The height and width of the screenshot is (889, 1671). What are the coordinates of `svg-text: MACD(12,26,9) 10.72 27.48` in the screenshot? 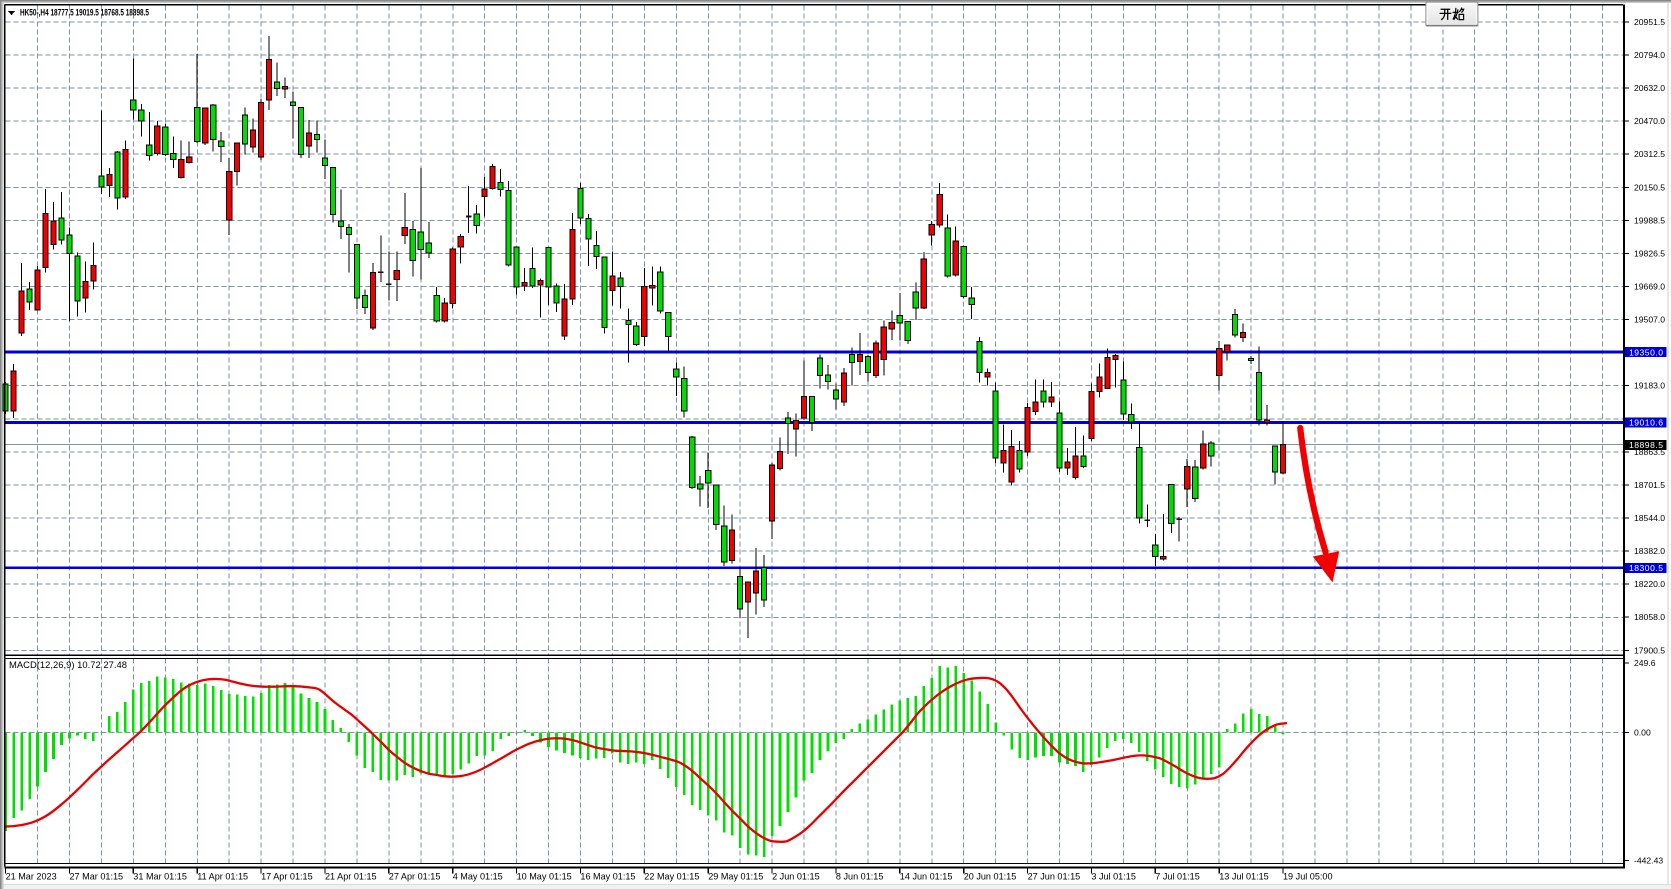 It's located at (68, 665).